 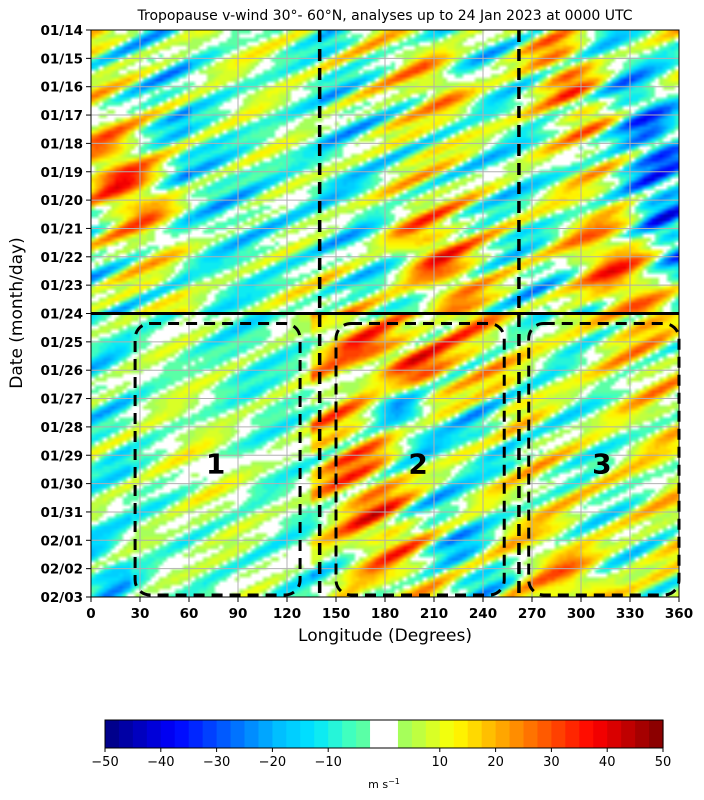 What do you see at coordinates (336, 614) in the screenshot?
I see `x-tick-label: 150` at bounding box center [336, 614].